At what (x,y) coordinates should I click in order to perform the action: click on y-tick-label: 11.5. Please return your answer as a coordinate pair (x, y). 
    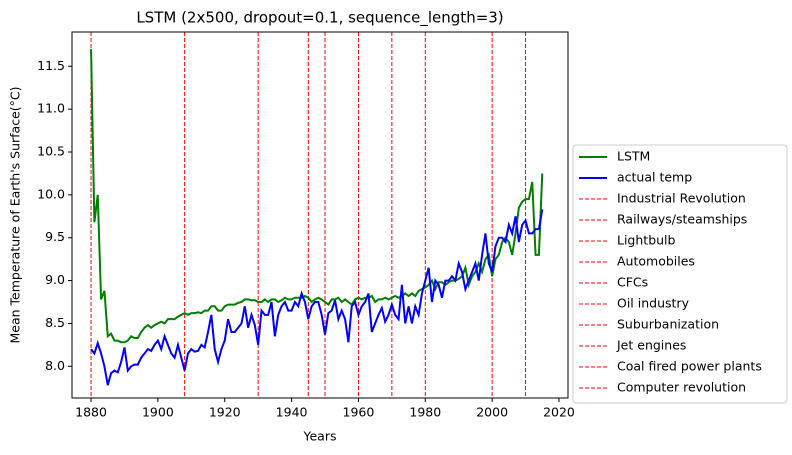
    Looking at the image, I should click on (51, 65).